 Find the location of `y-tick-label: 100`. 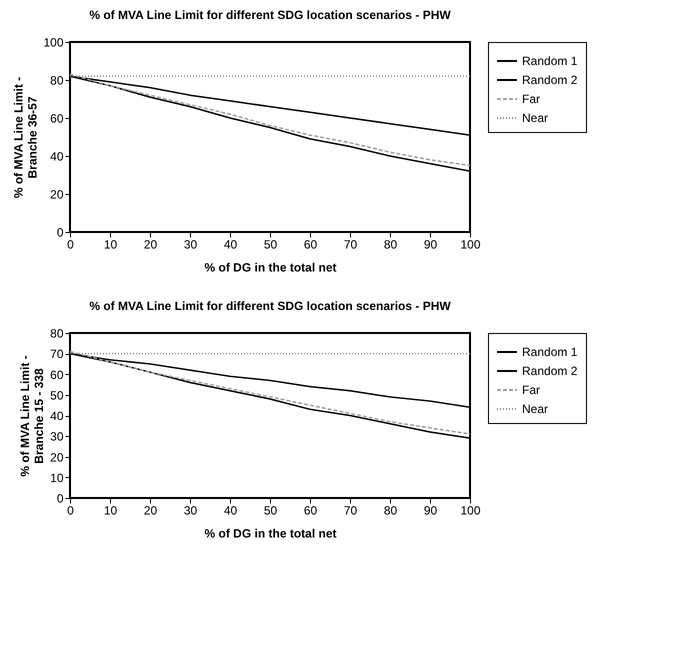

y-tick-label: 100 is located at coordinates (53, 43).